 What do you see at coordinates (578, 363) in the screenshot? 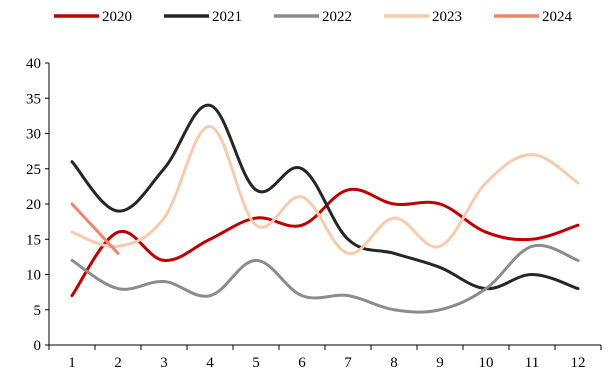
I see `x-tick-label: 12` at bounding box center [578, 363].